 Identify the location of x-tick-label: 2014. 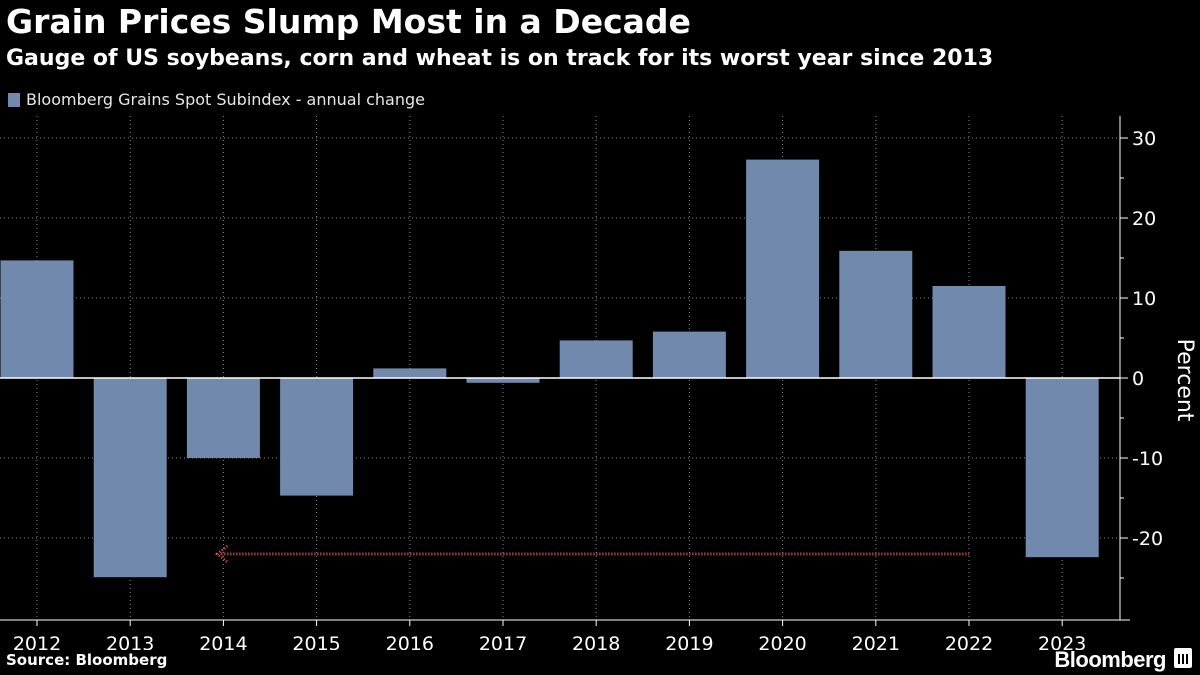
(223, 641).